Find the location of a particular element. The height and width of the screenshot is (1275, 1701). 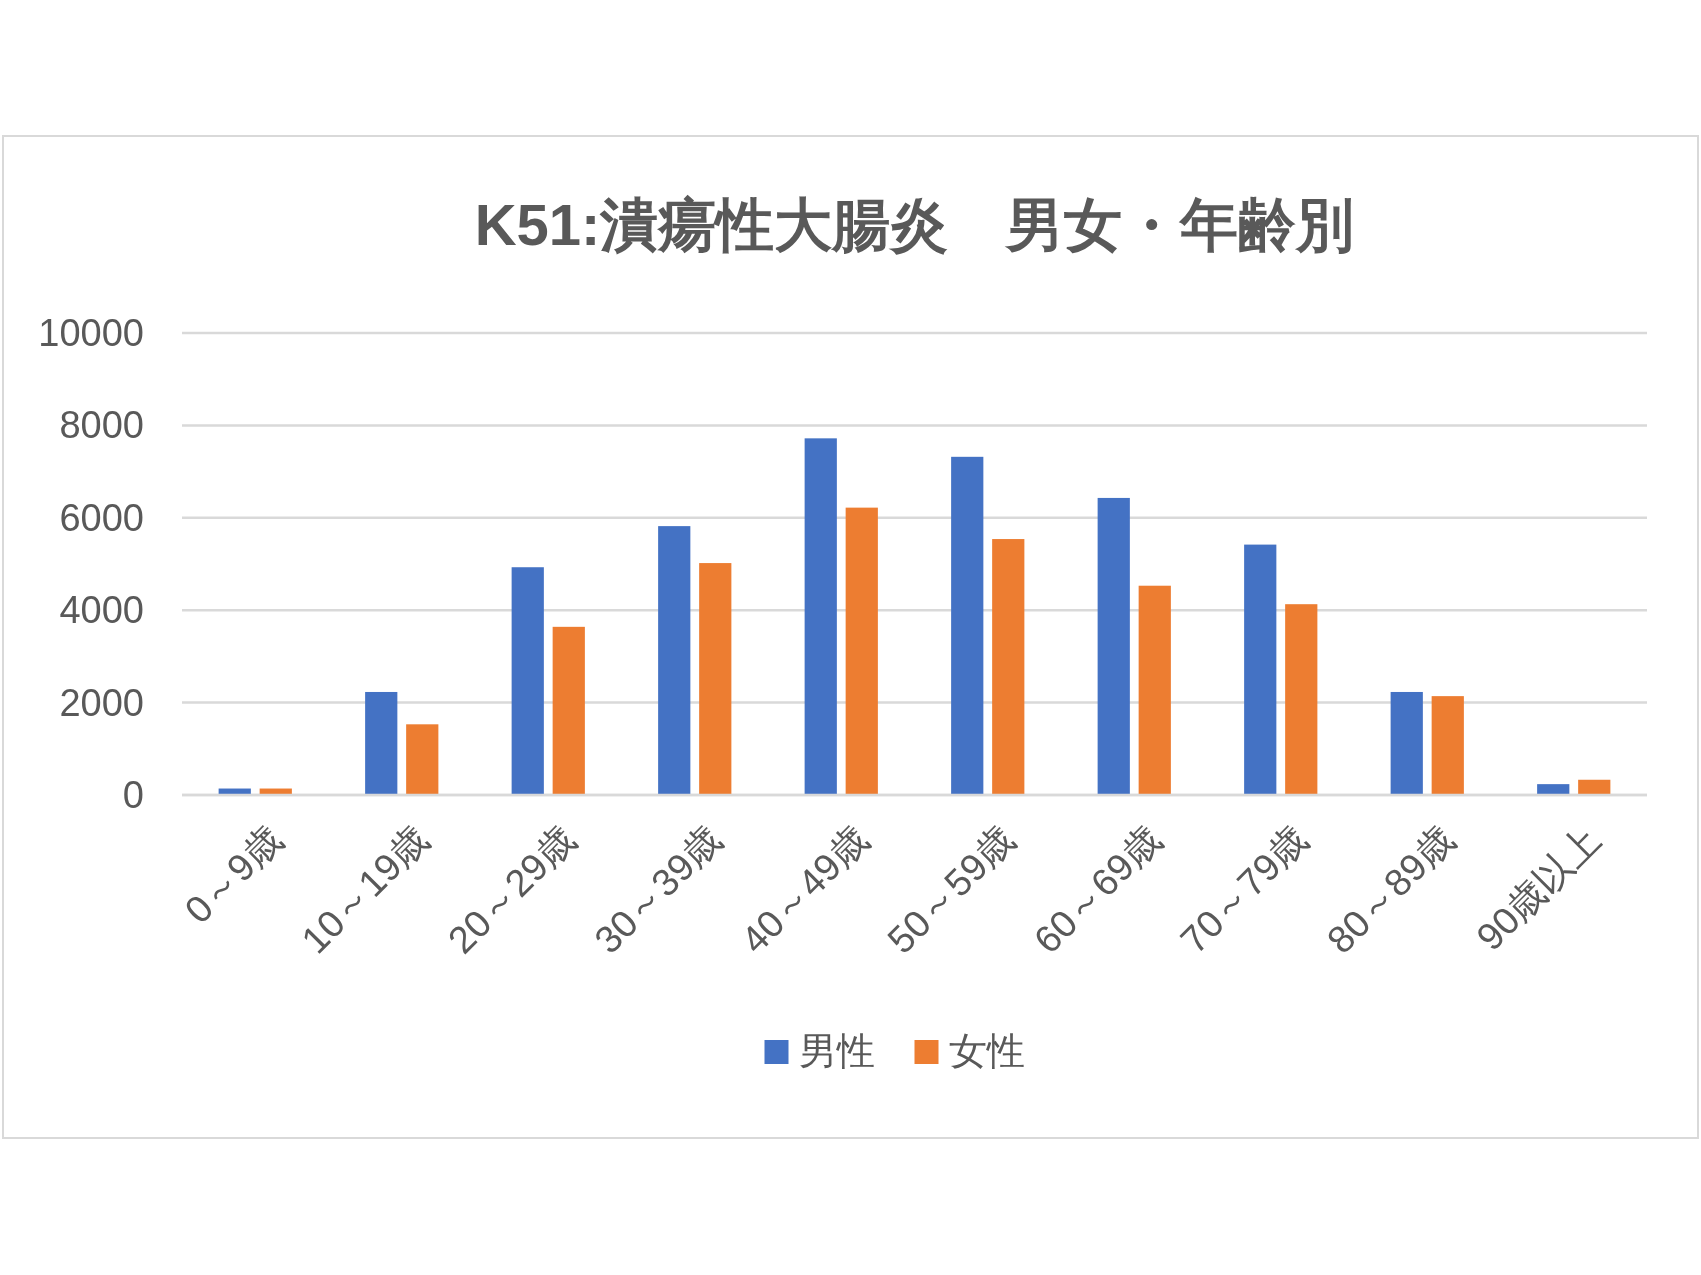

legend-label: 男性 is located at coordinates (836, 1051).